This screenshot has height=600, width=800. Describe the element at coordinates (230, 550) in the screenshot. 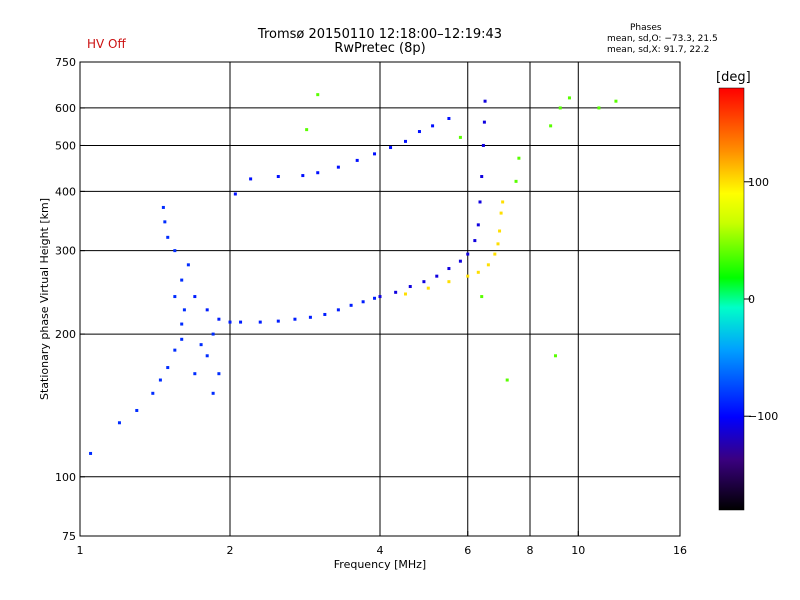

I see `x-tick-label: 2` at that location.